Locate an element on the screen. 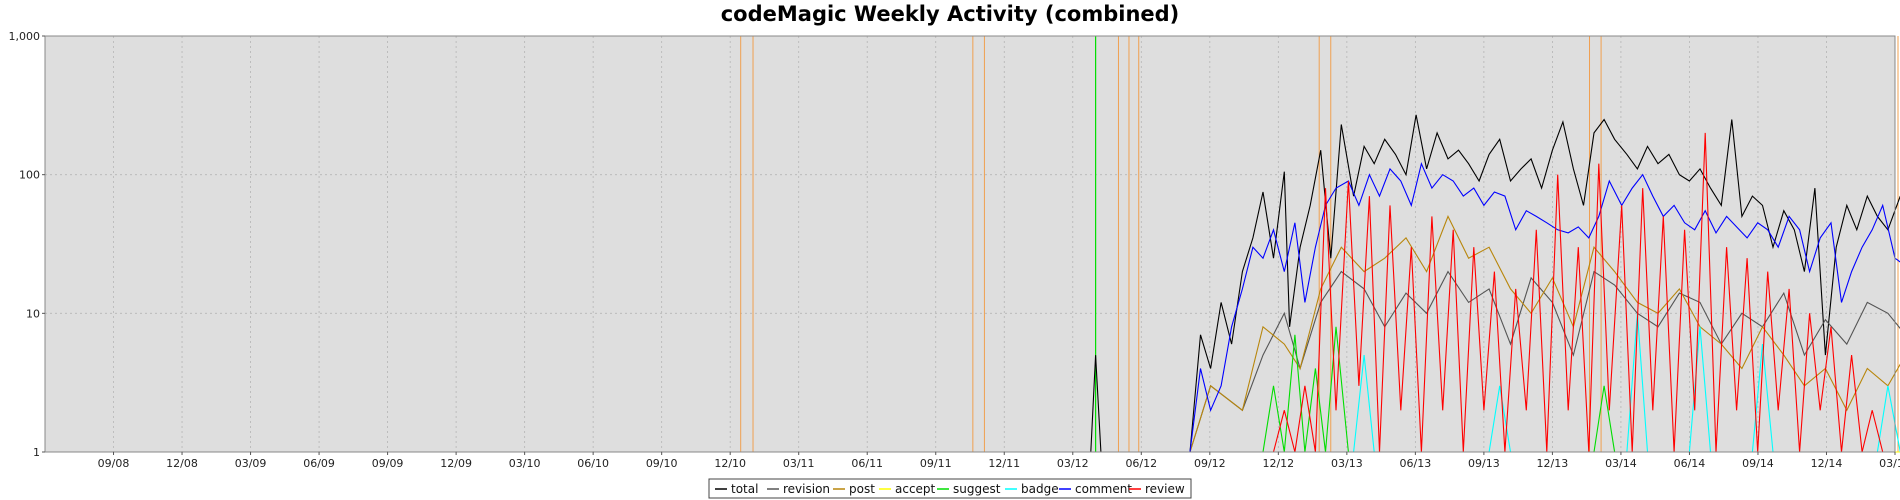  x-tick-label: 06/12 is located at coordinates (1141, 463).